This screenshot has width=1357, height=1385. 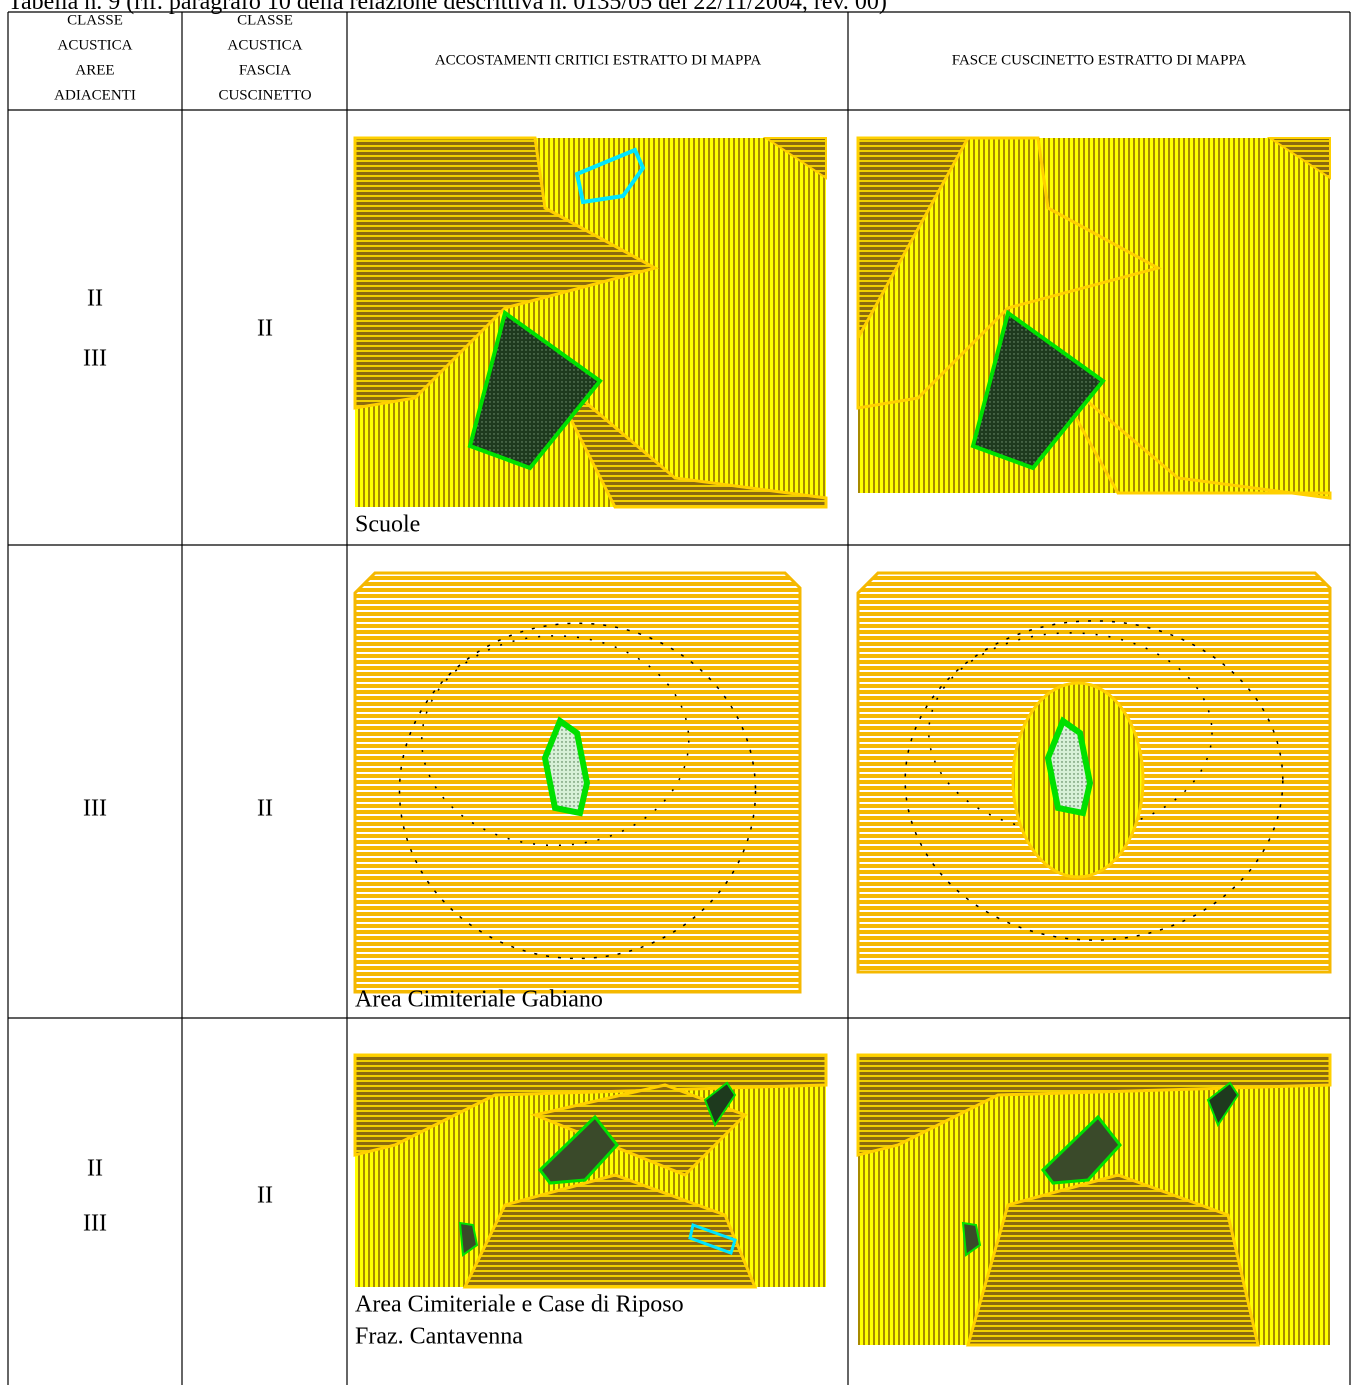 I want to click on map-caption: Area Cimiteriale e Case di Riposo, so click(x=519, y=1305).